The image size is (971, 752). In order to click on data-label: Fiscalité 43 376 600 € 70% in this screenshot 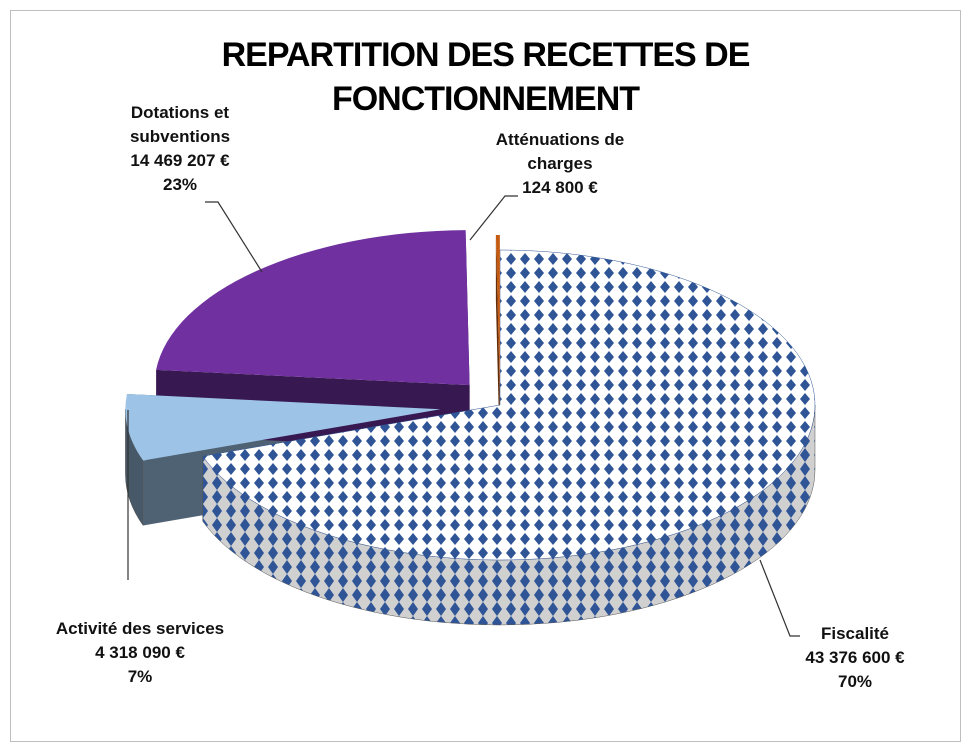, I will do `click(855, 658)`.